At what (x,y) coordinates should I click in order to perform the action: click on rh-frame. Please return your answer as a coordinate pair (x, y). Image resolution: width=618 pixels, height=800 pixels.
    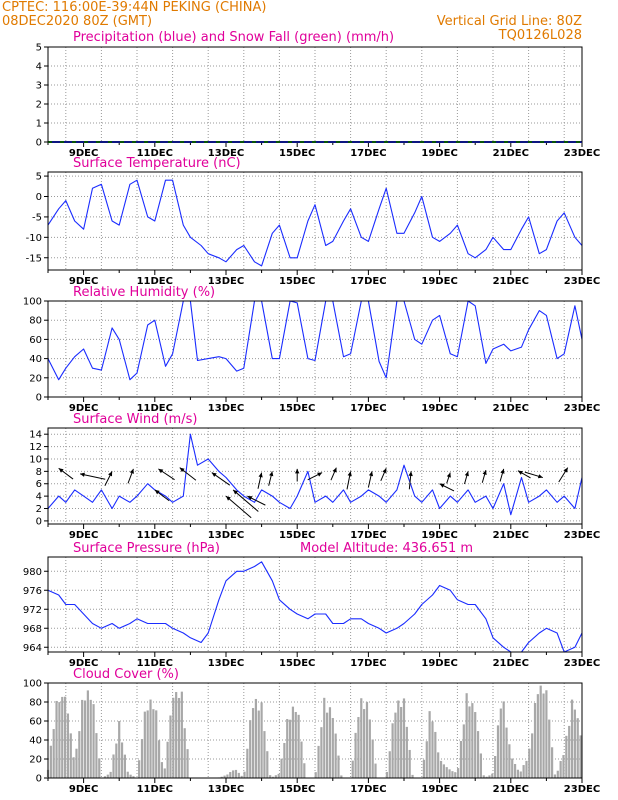
    Looking at the image, I should click on (315, 349).